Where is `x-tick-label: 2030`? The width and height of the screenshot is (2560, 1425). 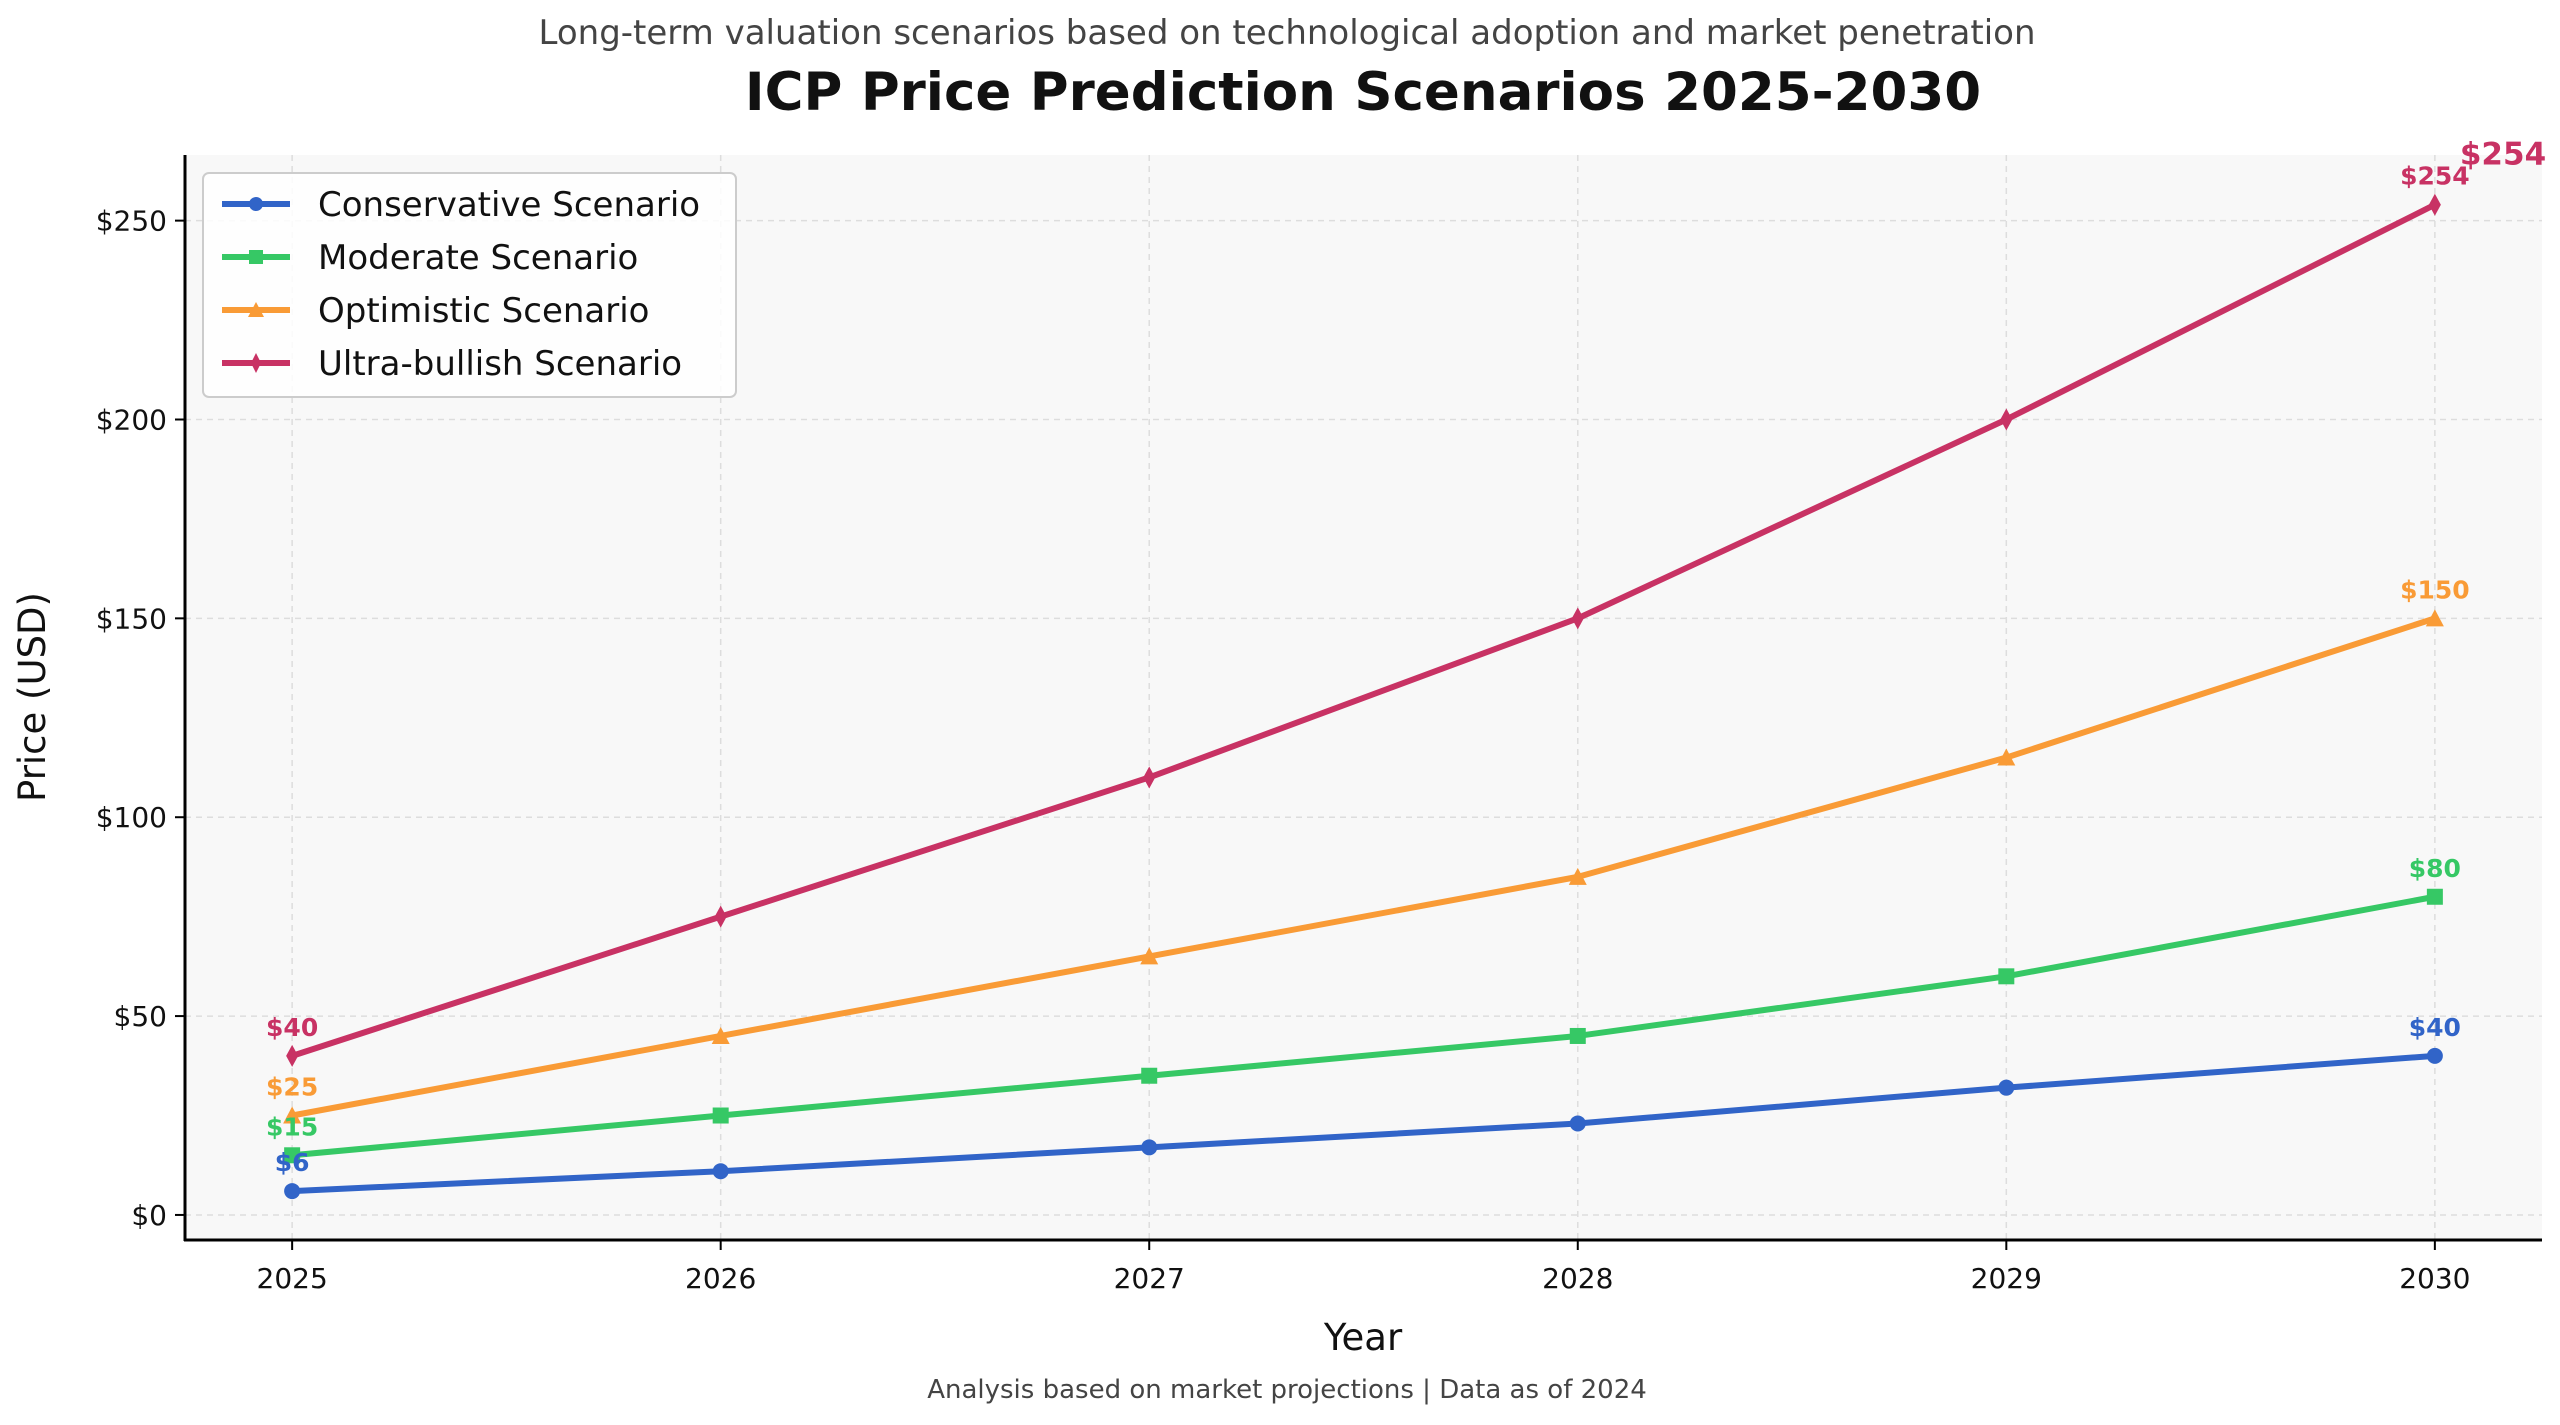 x-tick-label: 2030 is located at coordinates (2434, 1278).